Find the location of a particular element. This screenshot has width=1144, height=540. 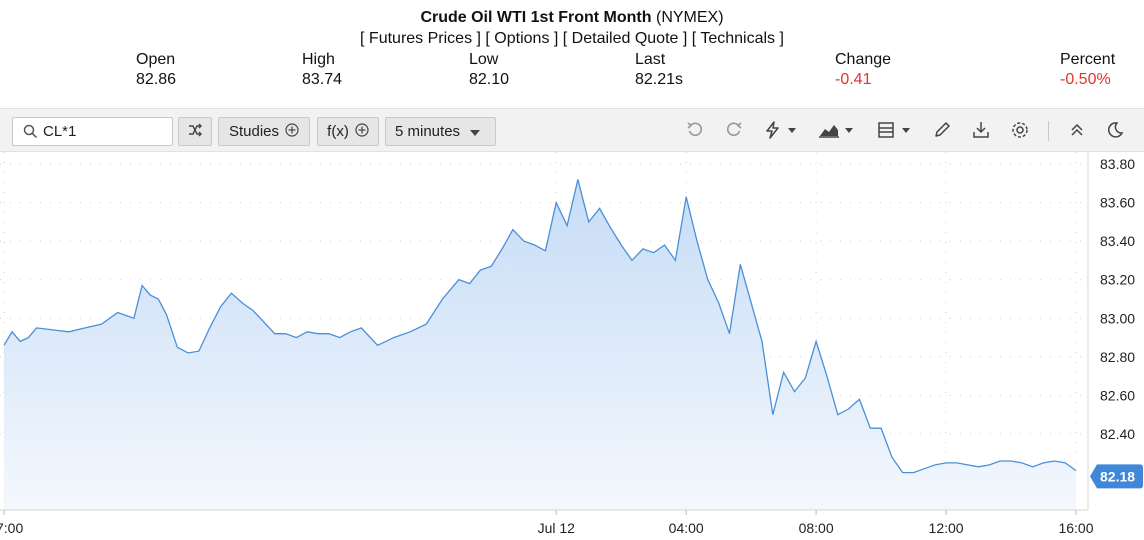

y-axis: 83.80 83.60 83.40 83.20 83.00 82.80 82.60 82.40 is located at coordinates (1117, 299).